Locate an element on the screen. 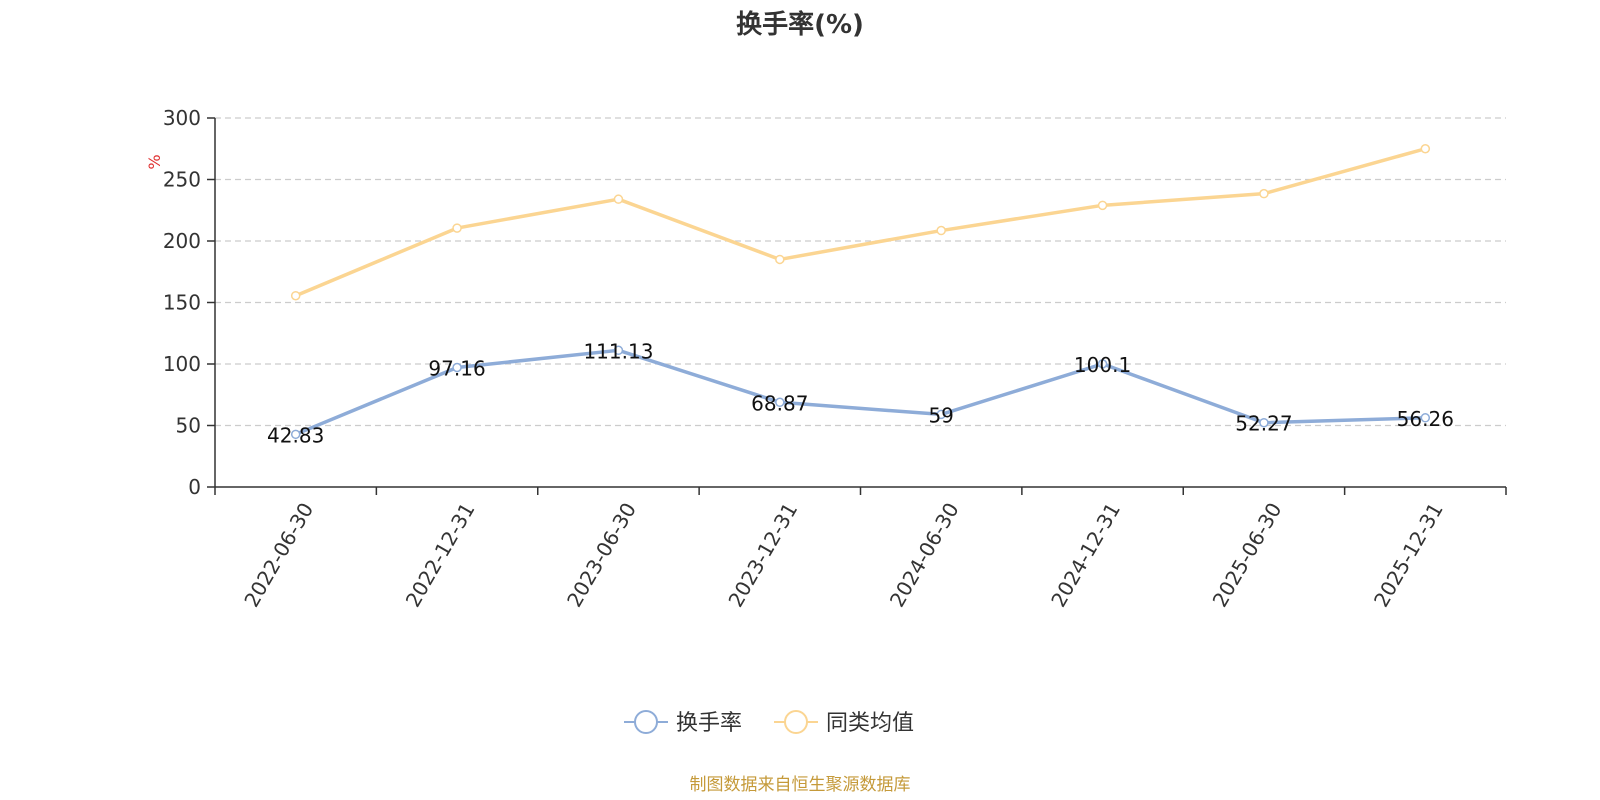  chart-title: 换手率(%) is located at coordinates (800, 24).